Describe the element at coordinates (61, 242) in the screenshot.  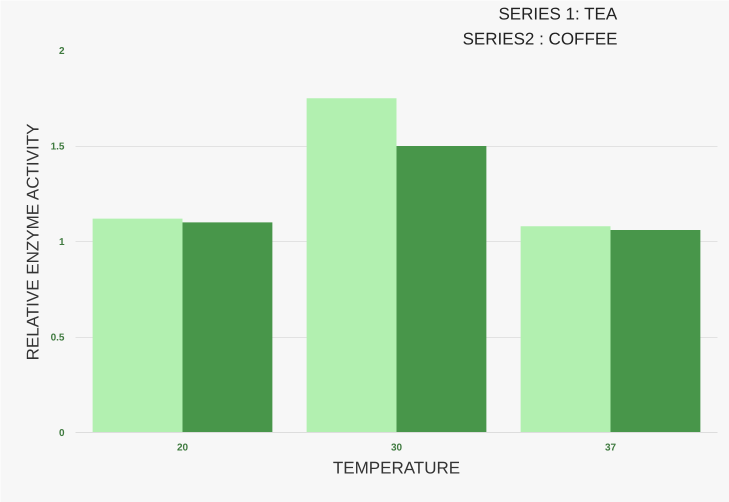
I see `y-tick-label: 1` at that location.